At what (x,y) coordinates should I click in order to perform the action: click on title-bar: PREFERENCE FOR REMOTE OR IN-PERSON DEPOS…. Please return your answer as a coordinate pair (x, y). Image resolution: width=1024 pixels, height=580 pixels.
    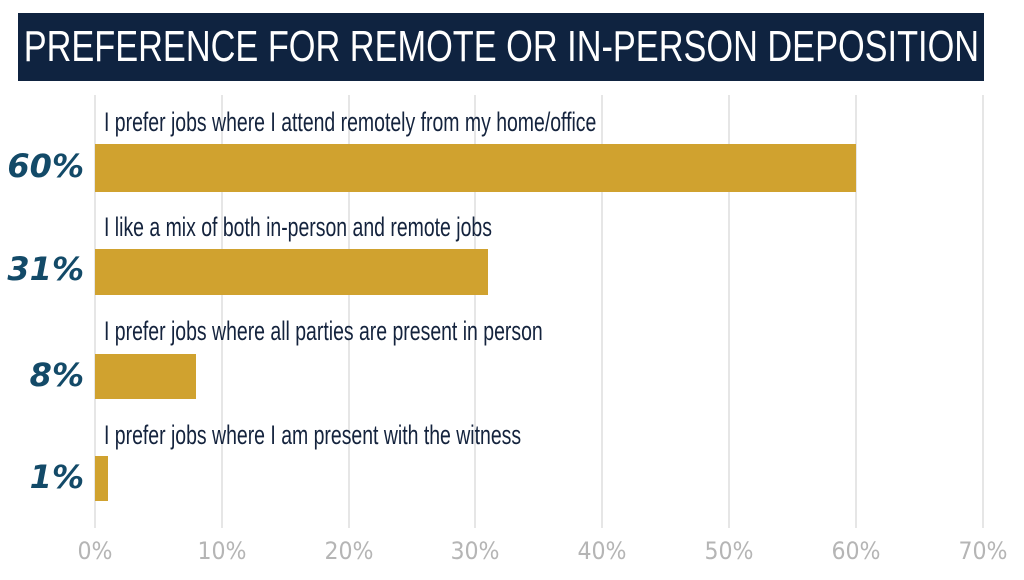
    Looking at the image, I should click on (501, 47).